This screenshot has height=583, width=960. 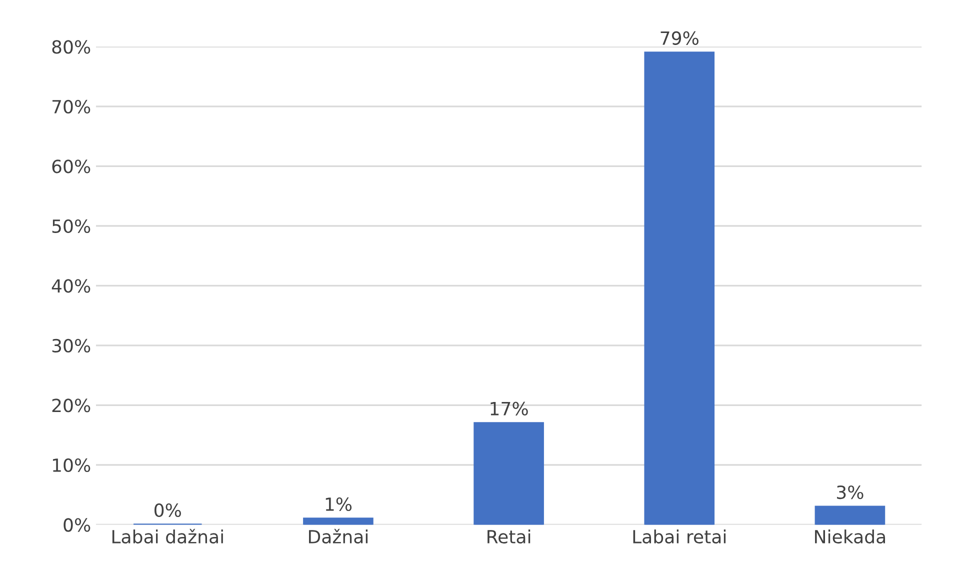 What do you see at coordinates (71, 465) in the screenshot?
I see `y-tick-label: 10%` at bounding box center [71, 465].